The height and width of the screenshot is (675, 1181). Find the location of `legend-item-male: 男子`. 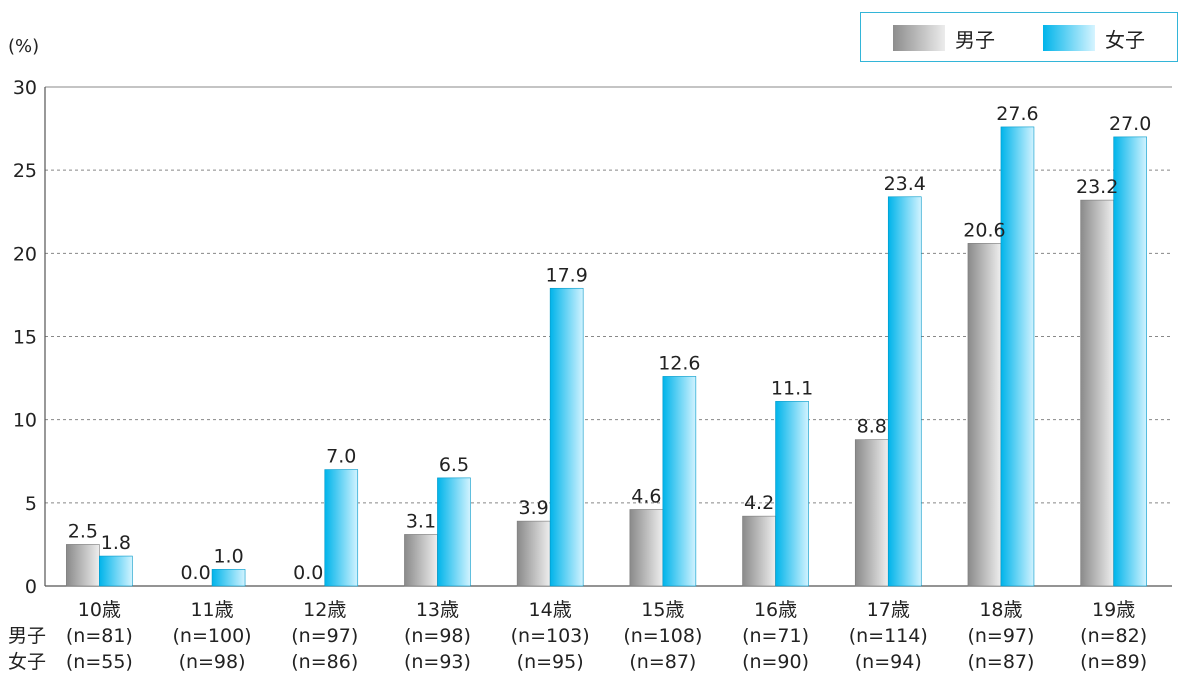

legend-item-male: 男子 is located at coordinates (944, 38).